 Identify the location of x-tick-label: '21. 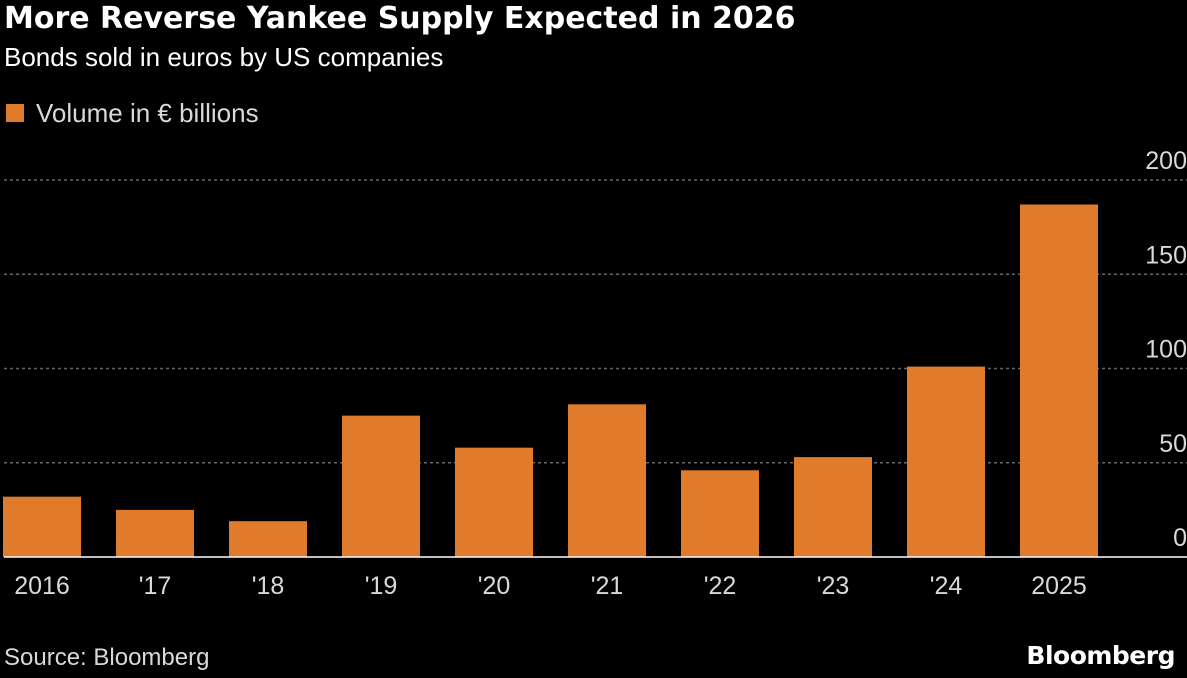
(607, 586).